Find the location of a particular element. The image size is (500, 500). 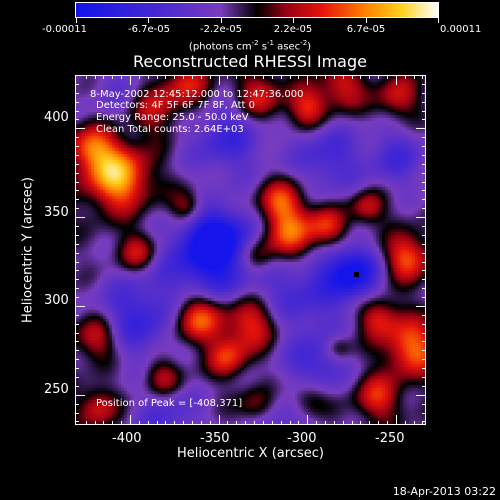

colorbar-label: -2.2e-05 is located at coordinates (221, 29).